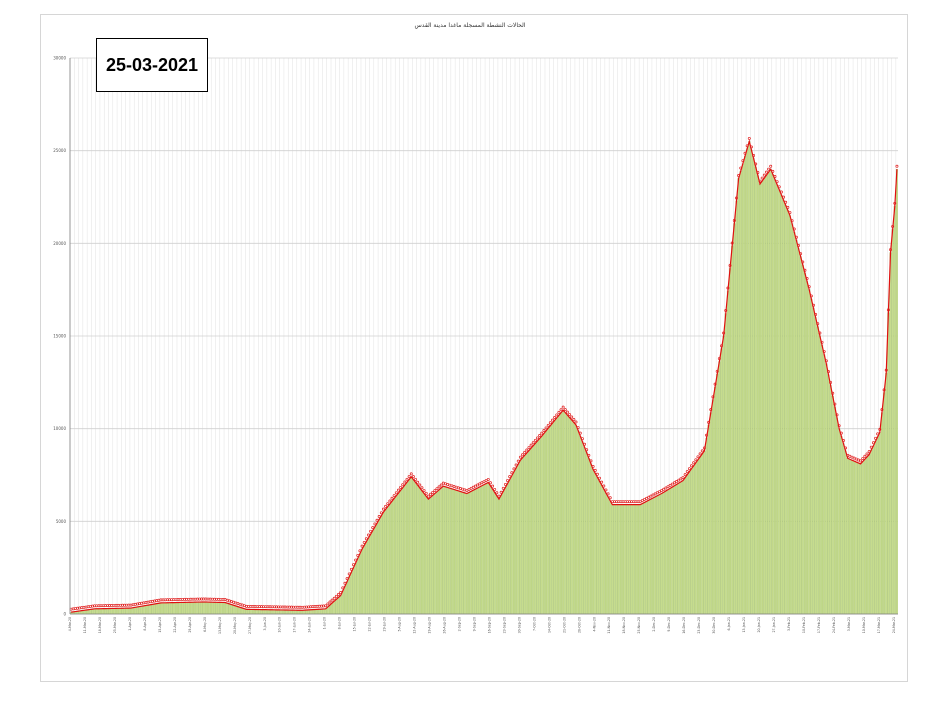  Describe the element at coordinates (265, 624) in the screenshot. I see `x-tick-label: 3-Jun-20` at that location.